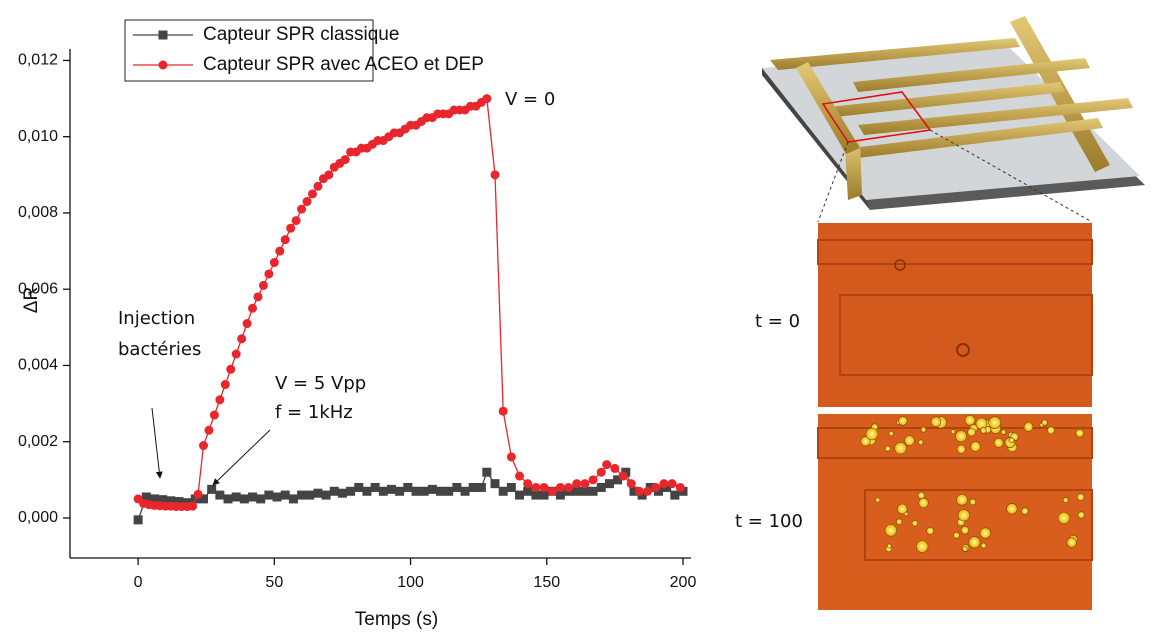 This screenshot has width=1165, height=633. Describe the element at coordinates (31, 300) in the screenshot. I see `y-axis-label: ΔR` at that location.